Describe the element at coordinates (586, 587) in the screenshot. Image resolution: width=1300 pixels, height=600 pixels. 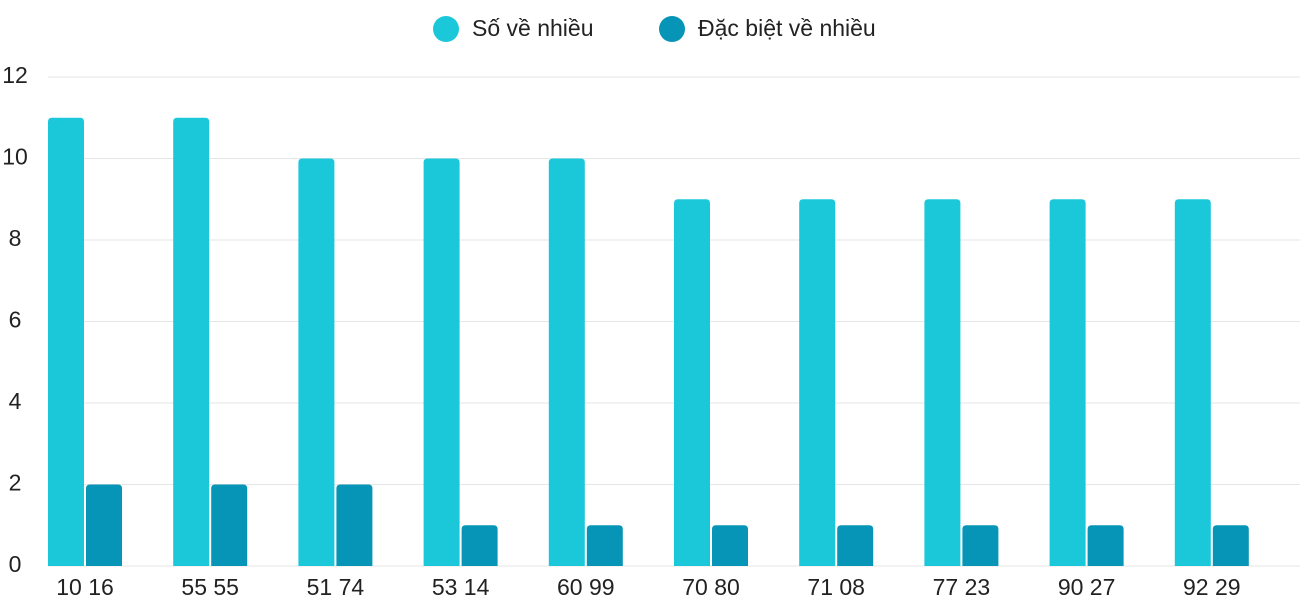
I see `x-tick-label: 60 99` at that location.